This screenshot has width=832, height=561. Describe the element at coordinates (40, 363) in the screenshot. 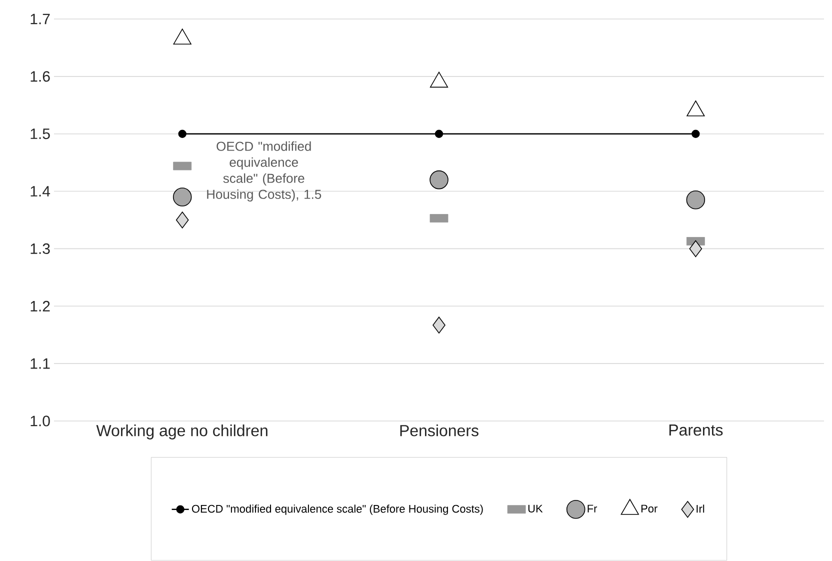

I see `y-tick-label: 1.1` at that location.